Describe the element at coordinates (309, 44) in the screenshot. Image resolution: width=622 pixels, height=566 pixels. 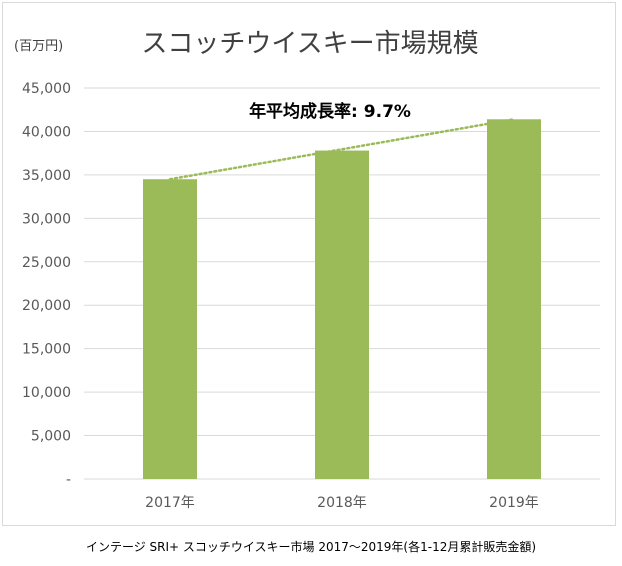
I see `chart-title: スコッチウイスキー市場規模` at that location.